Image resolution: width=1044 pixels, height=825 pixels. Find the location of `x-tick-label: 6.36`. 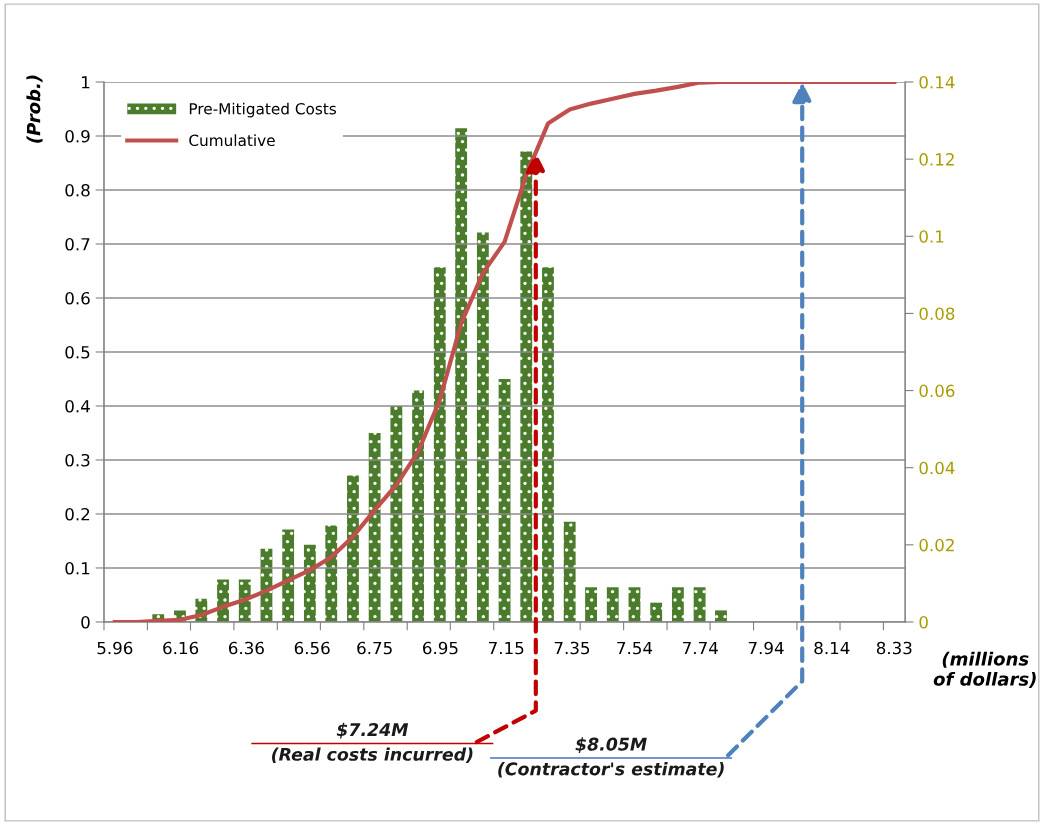

x-tick-label: 6.36 is located at coordinates (246, 648).